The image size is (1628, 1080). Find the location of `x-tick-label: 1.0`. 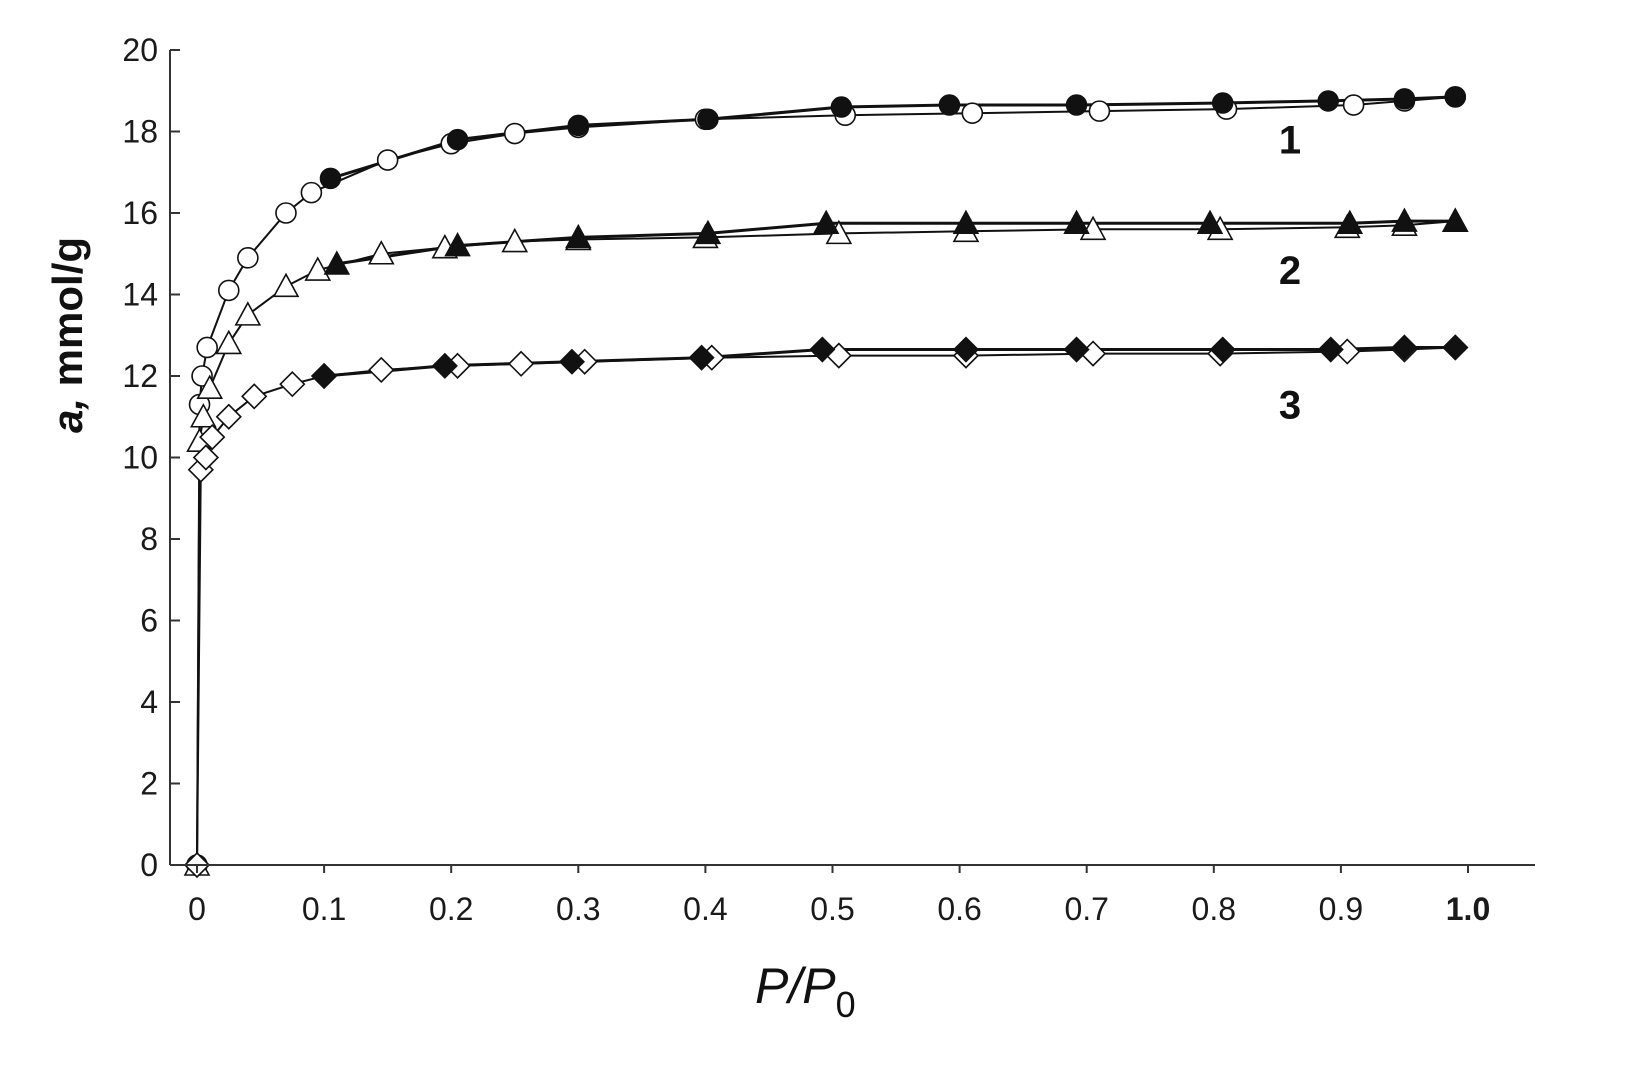

x-tick-label: 1.0 is located at coordinates (1468, 909).